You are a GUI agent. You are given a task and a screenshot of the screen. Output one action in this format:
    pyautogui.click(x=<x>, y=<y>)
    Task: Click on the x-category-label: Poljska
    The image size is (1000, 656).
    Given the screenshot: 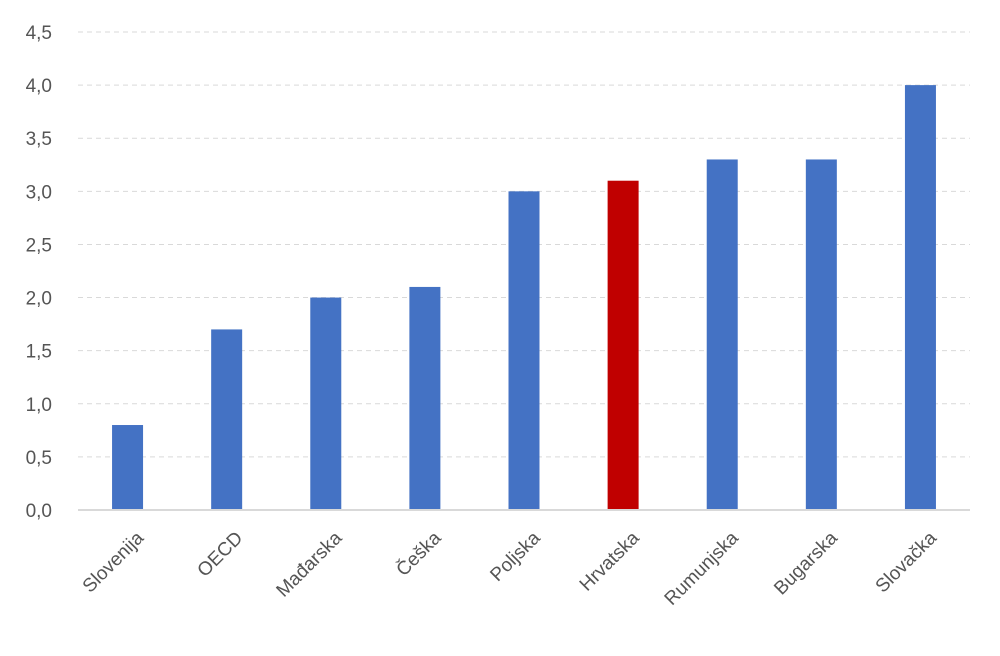 What is the action you would take?
    pyautogui.click(x=515, y=556)
    